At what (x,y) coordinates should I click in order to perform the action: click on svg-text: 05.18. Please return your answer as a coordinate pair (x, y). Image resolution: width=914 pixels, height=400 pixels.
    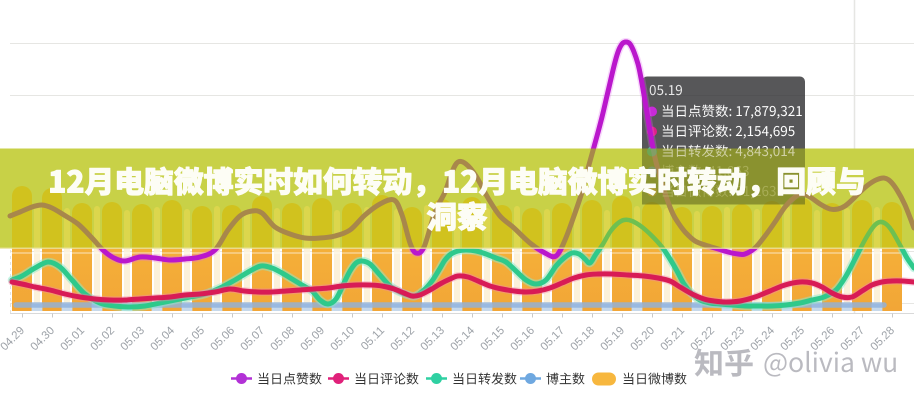
    Looking at the image, I should click on (582, 339).